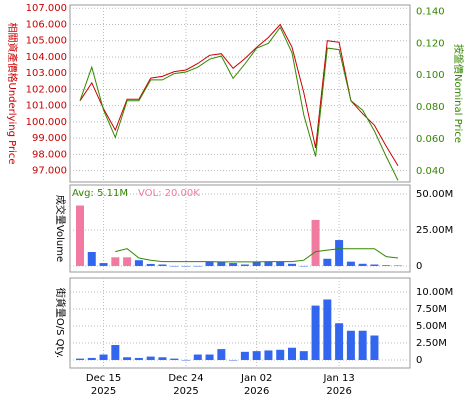  I want to click on y-tick-label: 103.000, so click(46, 73).